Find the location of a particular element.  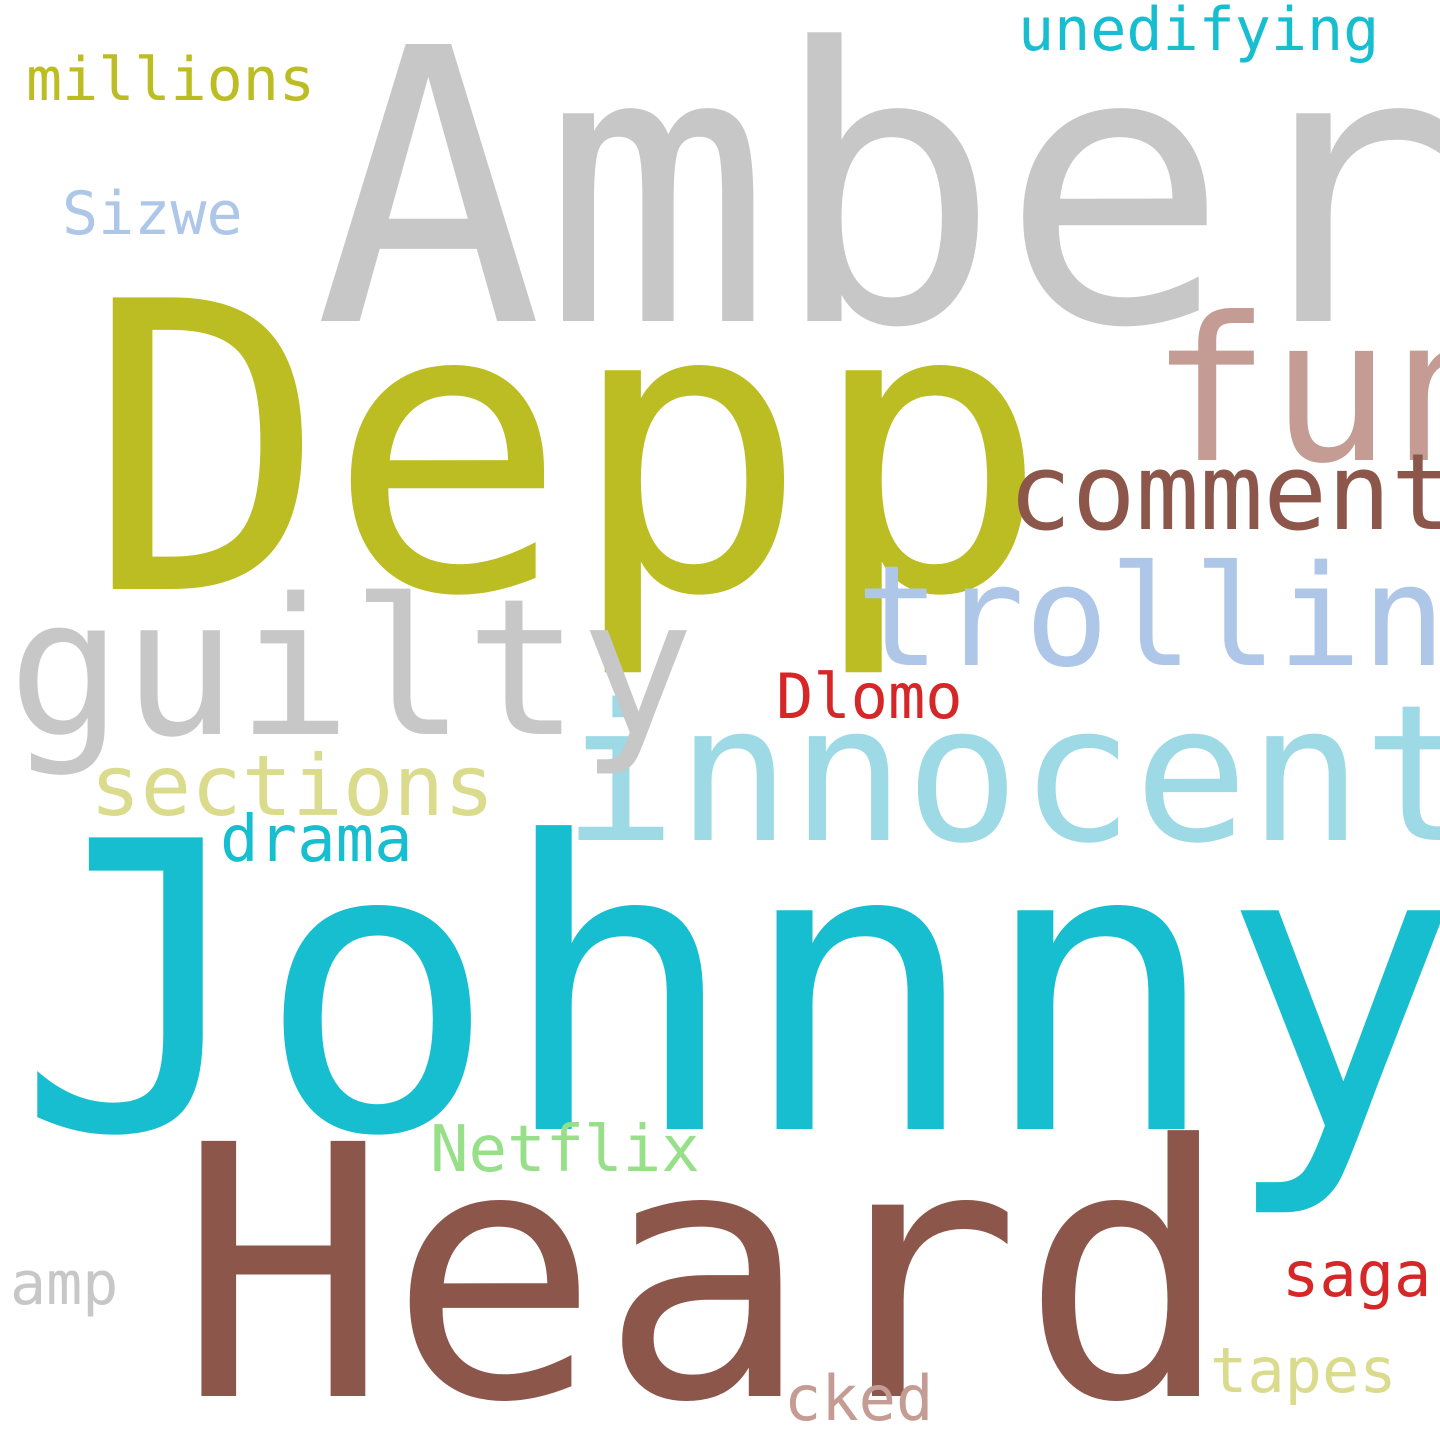

word-sections: sections is located at coordinates (292, 786).